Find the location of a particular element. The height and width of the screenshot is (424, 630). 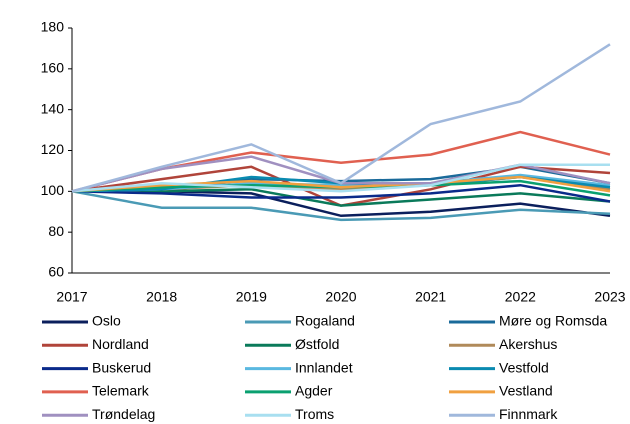

legend-label: Trøndelag is located at coordinates (123, 414).